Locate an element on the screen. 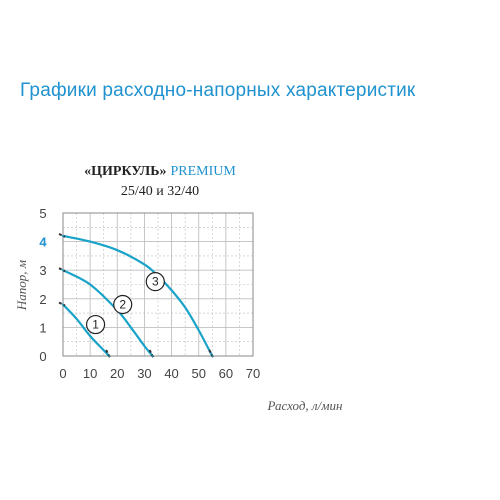 This screenshot has width=500, height=500. chart-curve-labels: 1 2 3 is located at coordinates (125, 303).